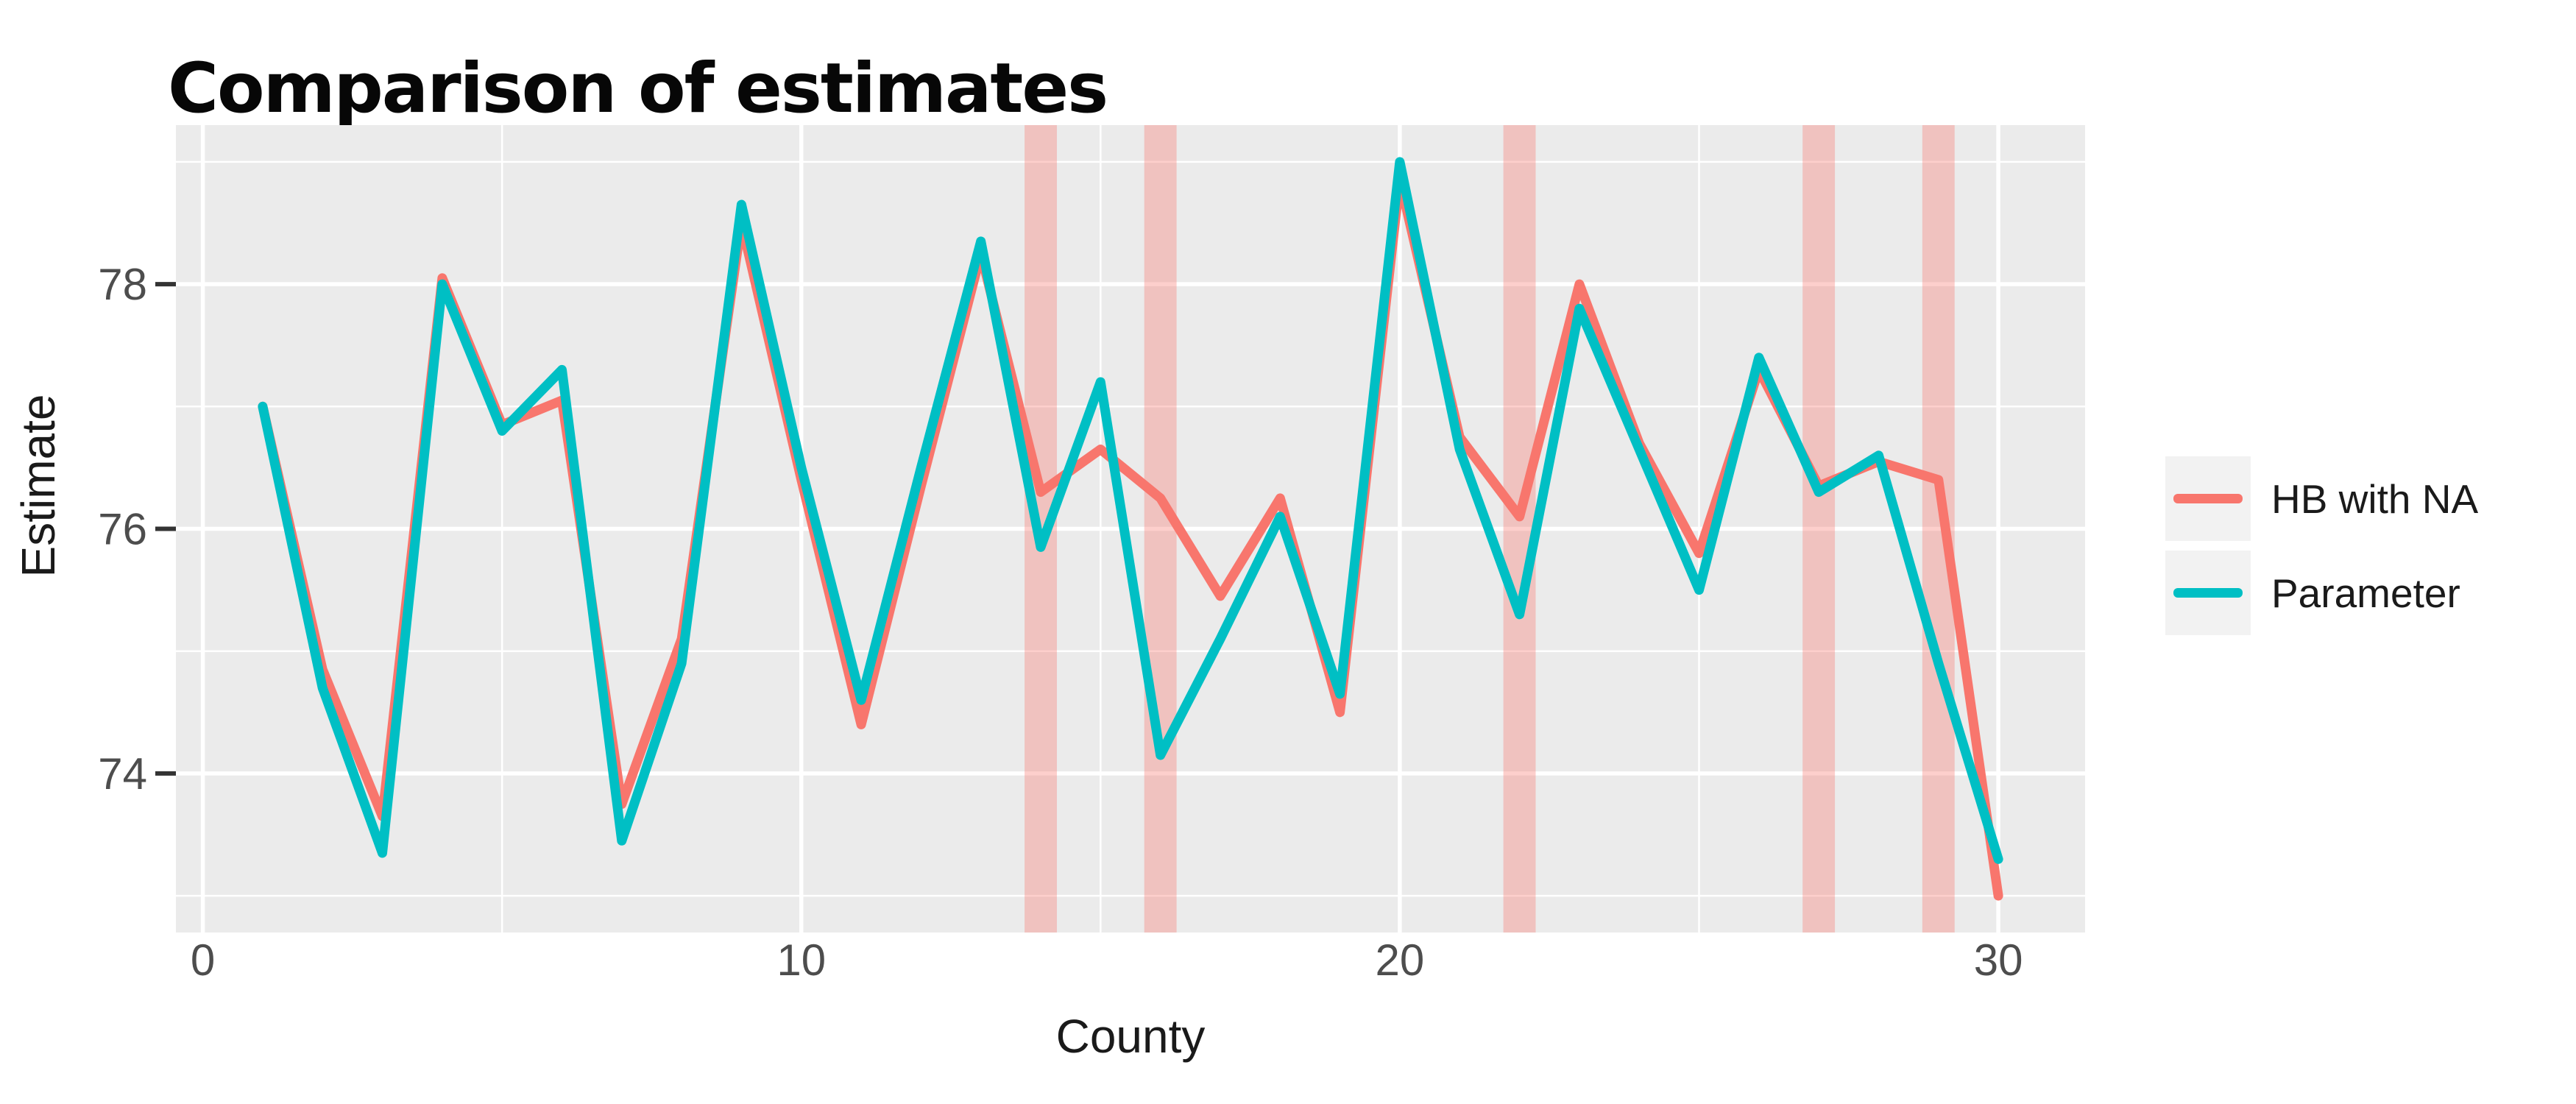 This screenshot has height=1104, width=2576. What do you see at coordinates (801, 960) in the screenshot?
I see `x-tick-label: 10` at bounding box center [801, 960].